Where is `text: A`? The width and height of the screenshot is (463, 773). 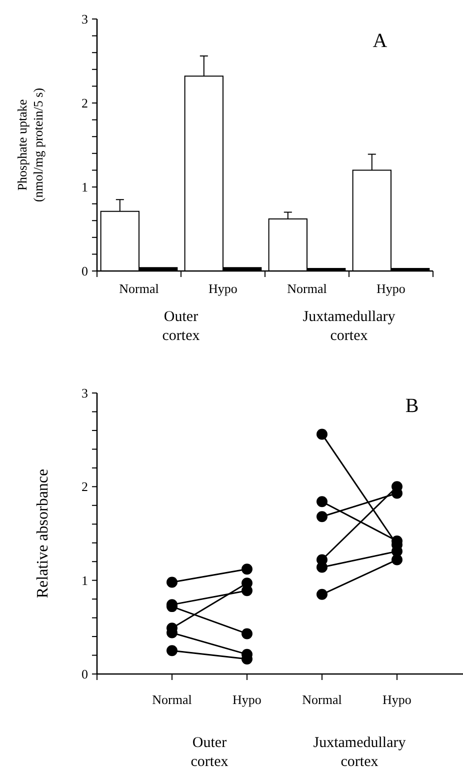
text: A is located at coordinates (380, 41).